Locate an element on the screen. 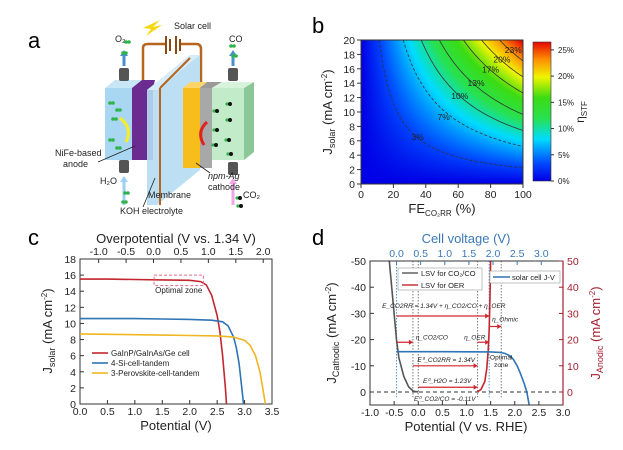  annotation-eta-co2co: η_CO2/CO is located at coordinates (432, 338).